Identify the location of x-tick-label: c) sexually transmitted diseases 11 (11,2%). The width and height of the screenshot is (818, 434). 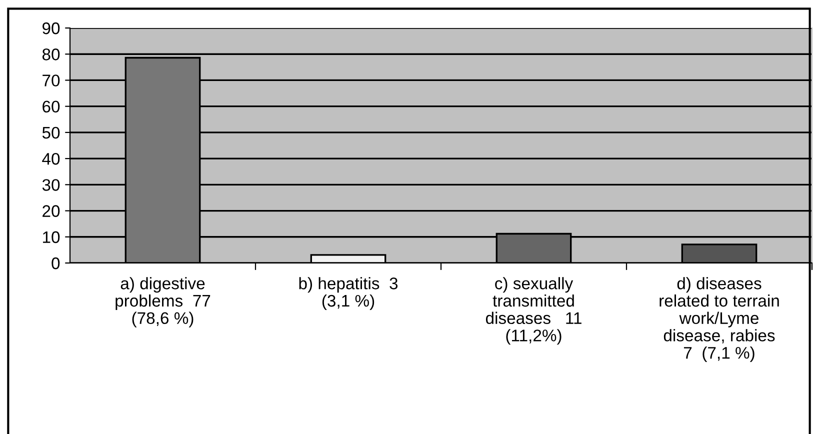
(534, 311).